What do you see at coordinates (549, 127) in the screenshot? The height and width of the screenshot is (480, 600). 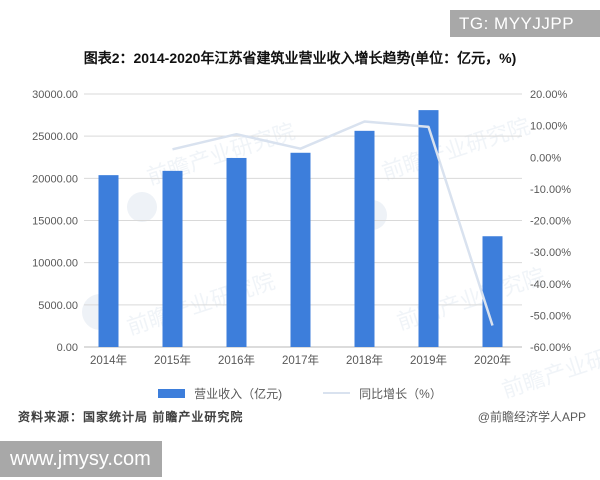 I see `right-axis-tick-label: 10.00%` at bounding box center [549, 127].